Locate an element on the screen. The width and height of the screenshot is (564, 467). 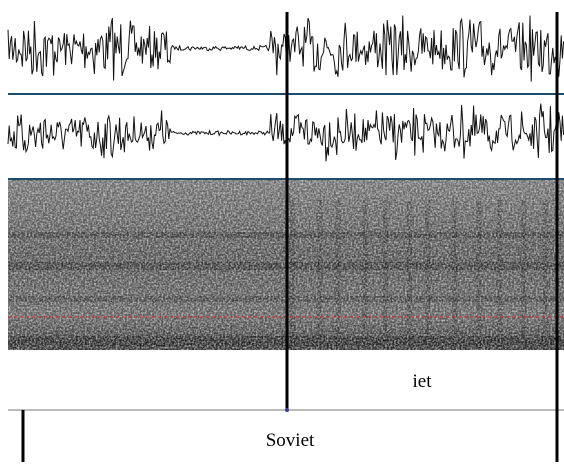
boundary-point is located at coordinates (287, 410).